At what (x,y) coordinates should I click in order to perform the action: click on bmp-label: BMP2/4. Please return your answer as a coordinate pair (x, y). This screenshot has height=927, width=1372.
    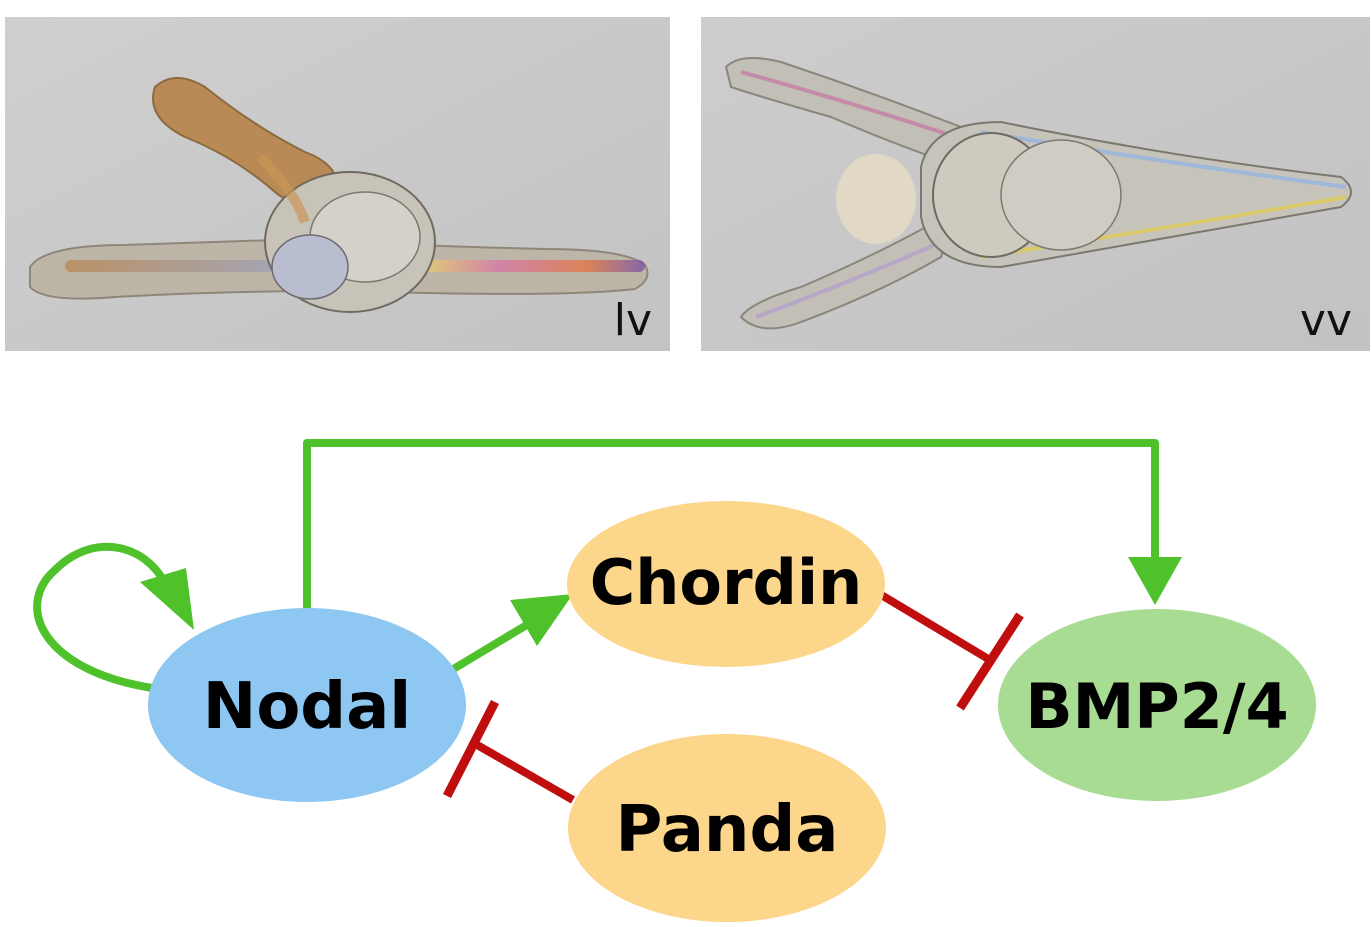
    Looking at the image, I should click on (1156, 706).